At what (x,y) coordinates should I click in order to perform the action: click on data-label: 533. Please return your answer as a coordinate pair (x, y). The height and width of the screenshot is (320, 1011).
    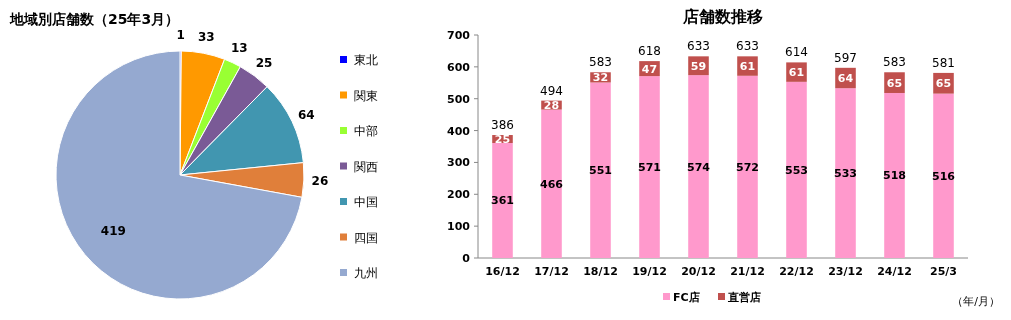
    Looking at the image, I should click on (845, 174).